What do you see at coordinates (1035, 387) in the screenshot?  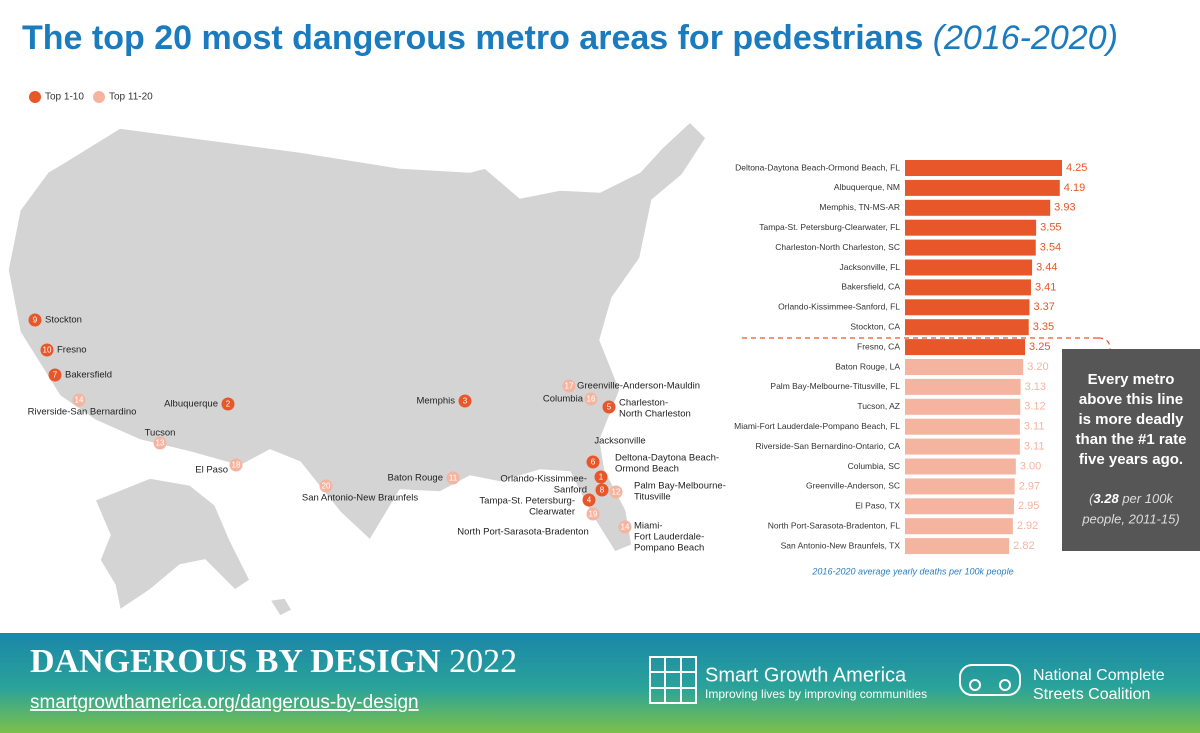 I see `value-label: 3.13` at bounding box center [1035, 387].